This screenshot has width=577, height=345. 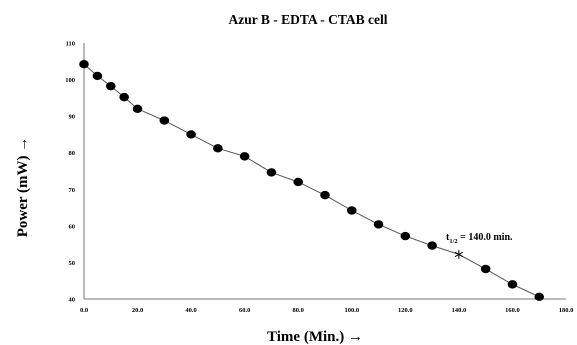 I want to click on annotation-value: = 140.0 min., so click(x=485, y=237).